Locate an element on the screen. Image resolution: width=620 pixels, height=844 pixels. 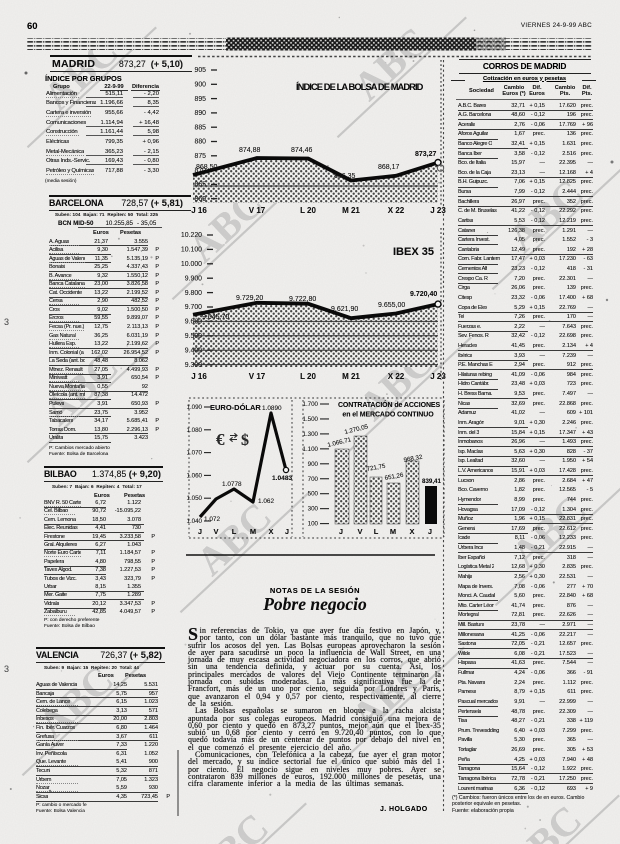
svg-text: 1.0890 is located at coordinates (272, 408).